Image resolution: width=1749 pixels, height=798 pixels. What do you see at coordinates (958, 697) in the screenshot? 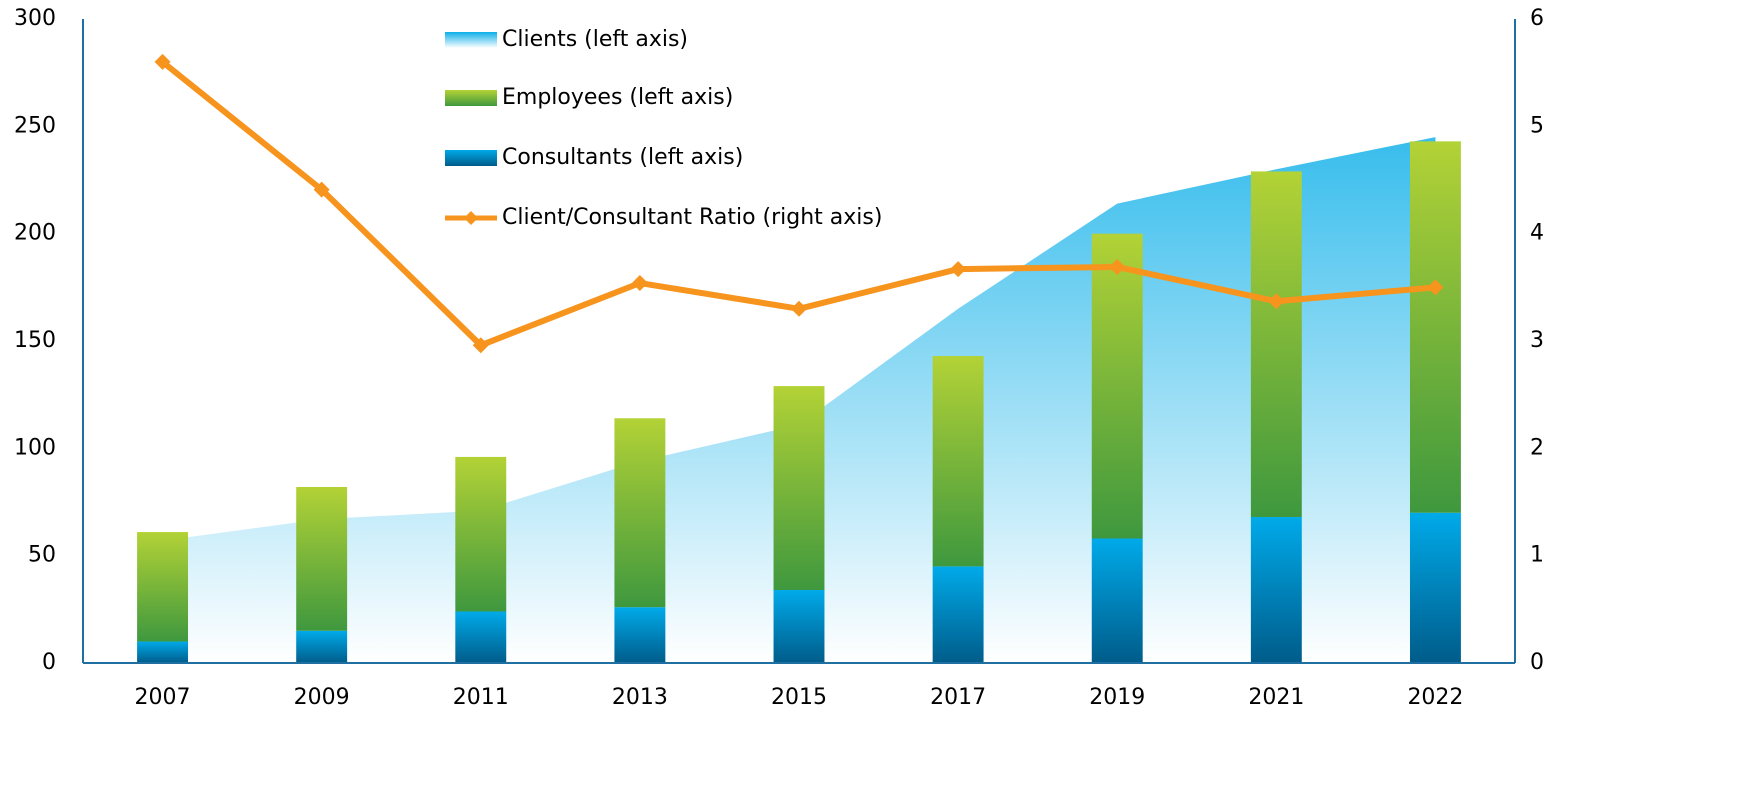
I see `x-tick-label: 2017` at bounding box center [958, 697].